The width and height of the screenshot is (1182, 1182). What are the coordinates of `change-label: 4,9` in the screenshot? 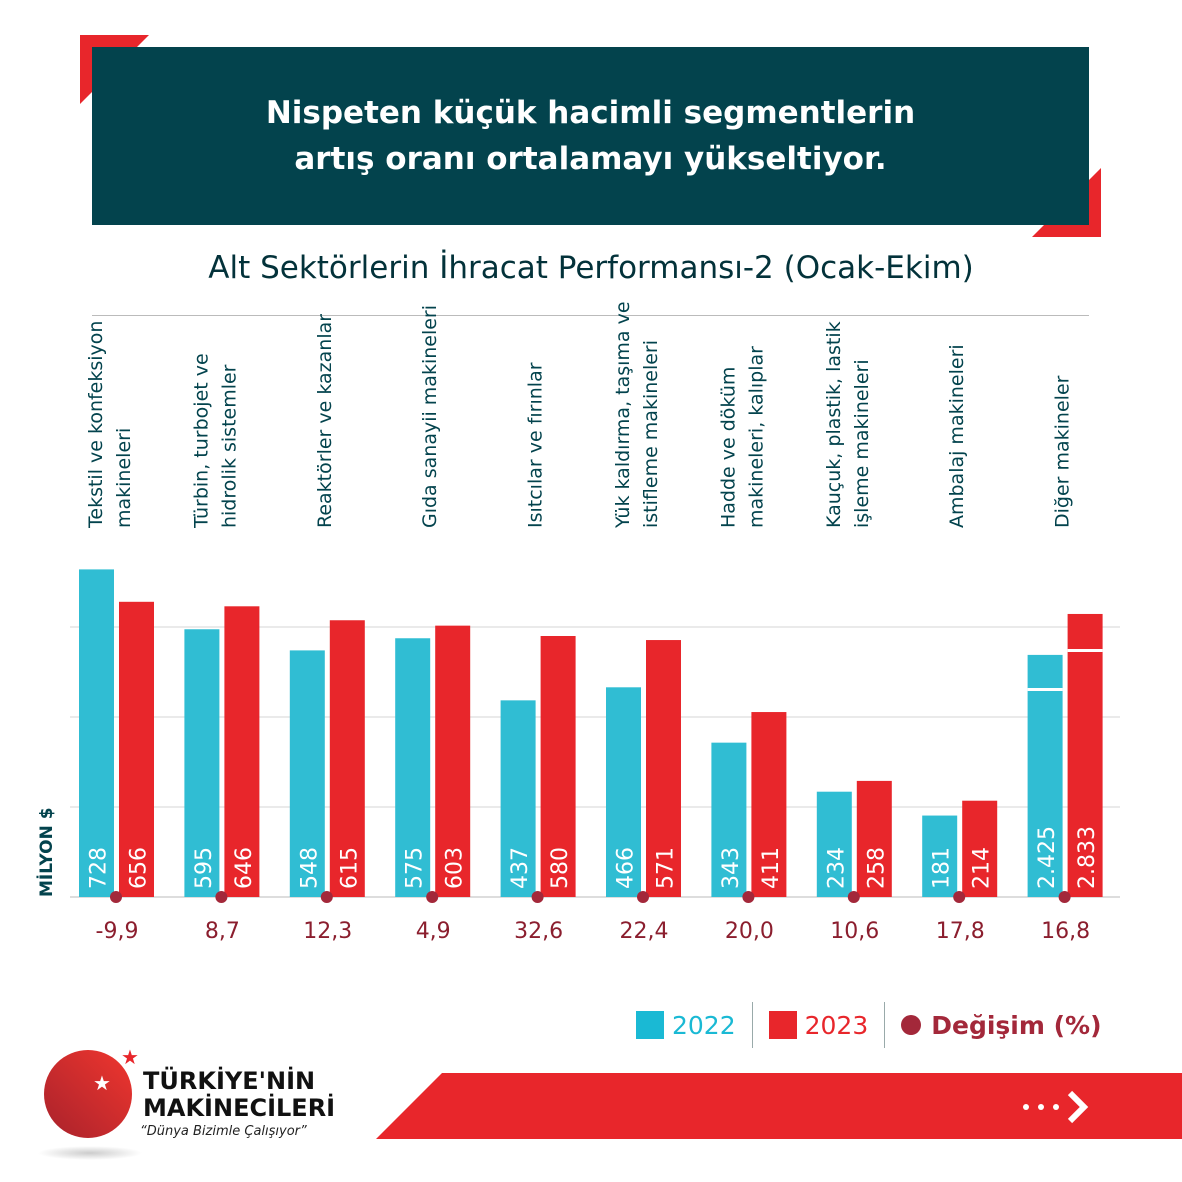 It's located at (433, 931).